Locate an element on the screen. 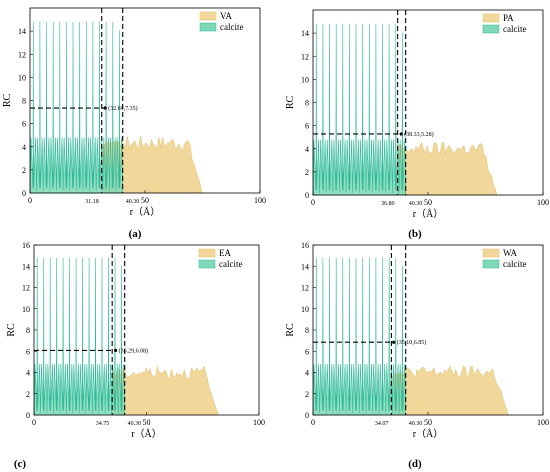  annotation-label: (38.33,5.28) is located at coordinates (419, 134).